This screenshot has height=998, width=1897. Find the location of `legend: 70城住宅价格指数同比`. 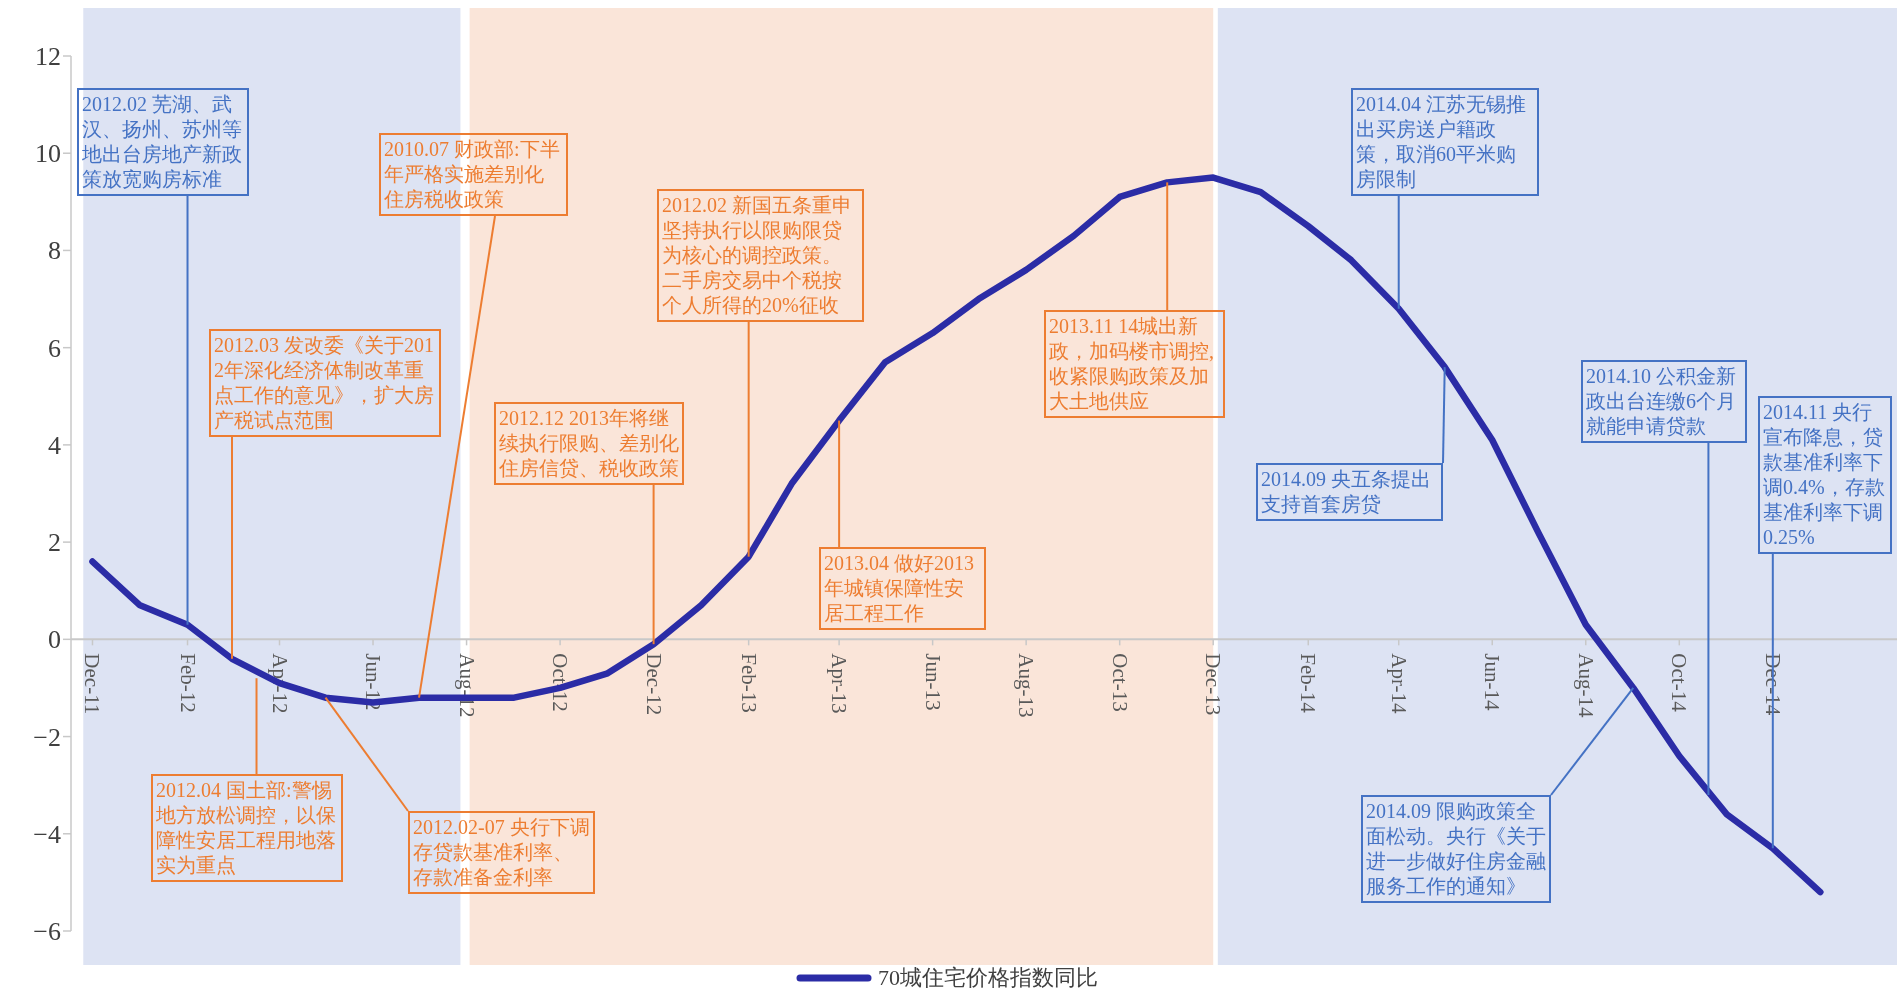

legend: 70城住宅价格指数同比 is located at coordinates (947, 977).